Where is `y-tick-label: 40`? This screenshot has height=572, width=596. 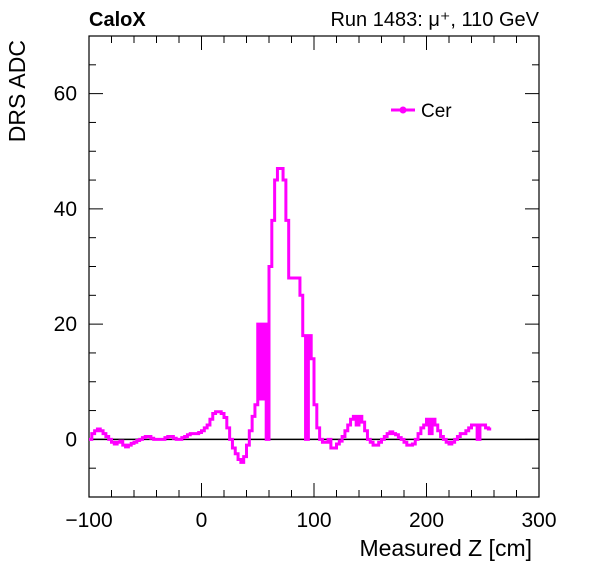 y-tick-label: 40 is located at coordinates (65, 209).